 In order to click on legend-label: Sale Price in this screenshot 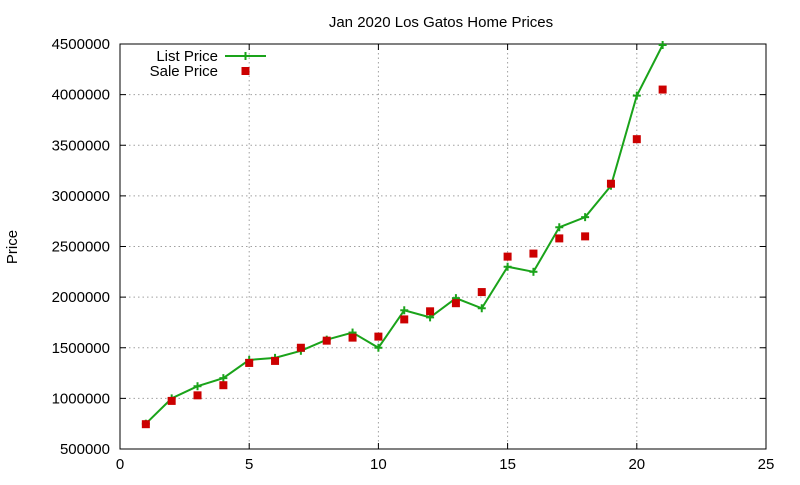, I will do `click(184, 71)`.